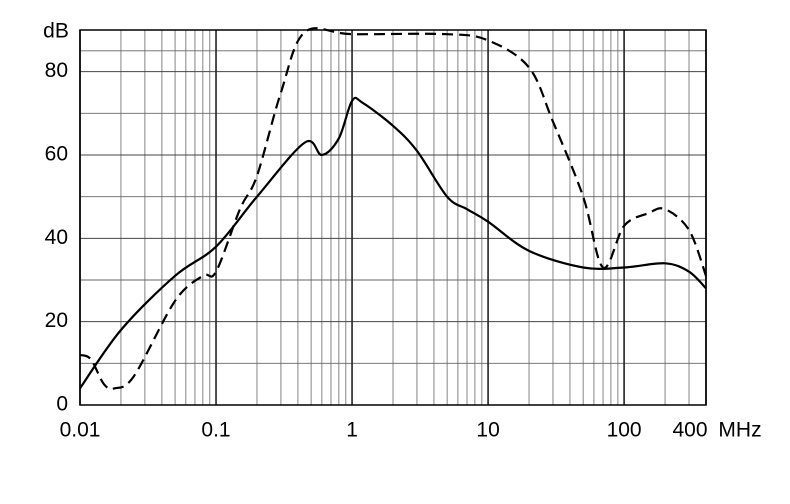 The image size is (790, 504). Describe the element at coordinates (689, 430) in the screenshot. I see `x-tick-label: 400` at that location.